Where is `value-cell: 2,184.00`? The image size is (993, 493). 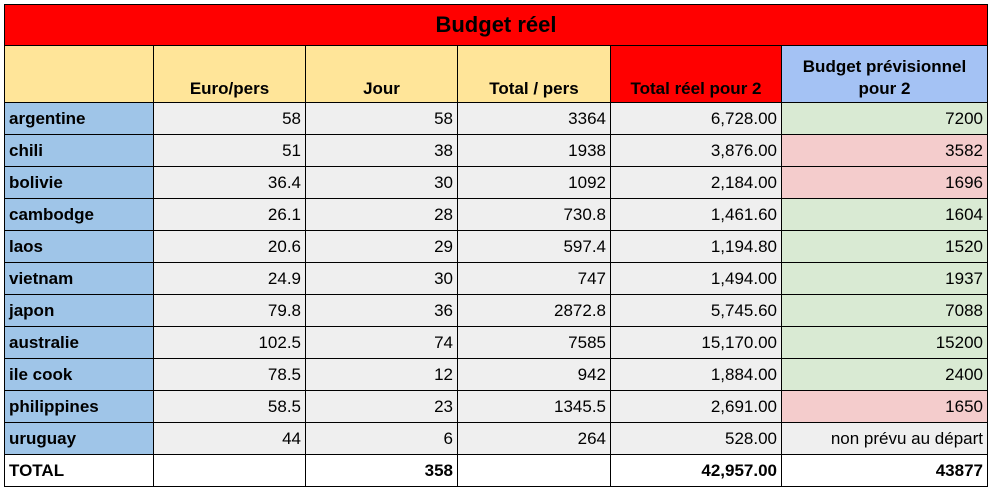
value-cell: 2,184.00 is located at coordinates (696, 182).